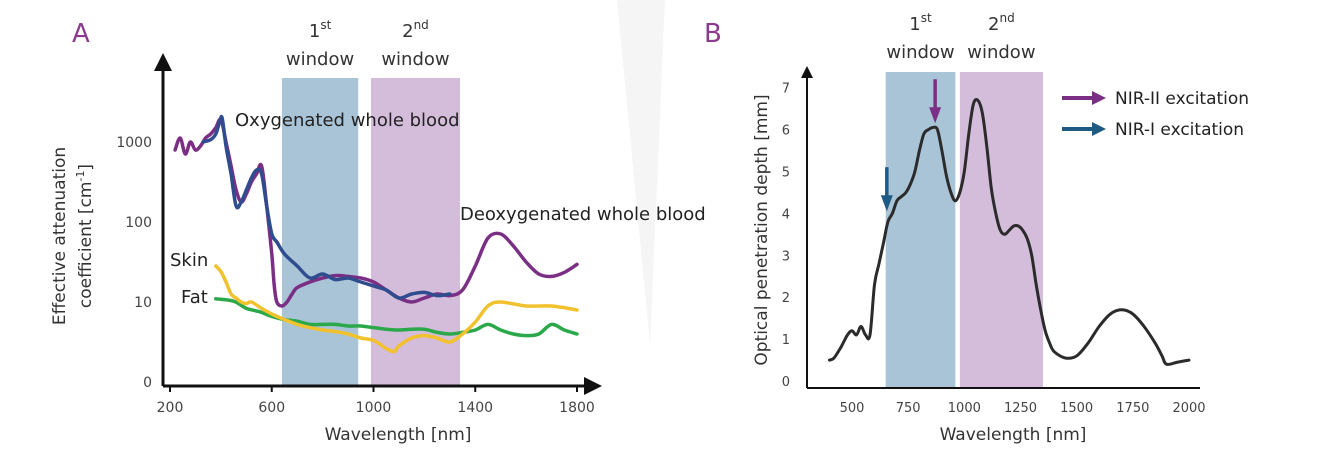 The width and height of the screenshot is (1333, 455). Describe the element at coordinates (1013, 435) in the screenshot. I see `panel-b-x-title: Wavelength [nm]` at that location.